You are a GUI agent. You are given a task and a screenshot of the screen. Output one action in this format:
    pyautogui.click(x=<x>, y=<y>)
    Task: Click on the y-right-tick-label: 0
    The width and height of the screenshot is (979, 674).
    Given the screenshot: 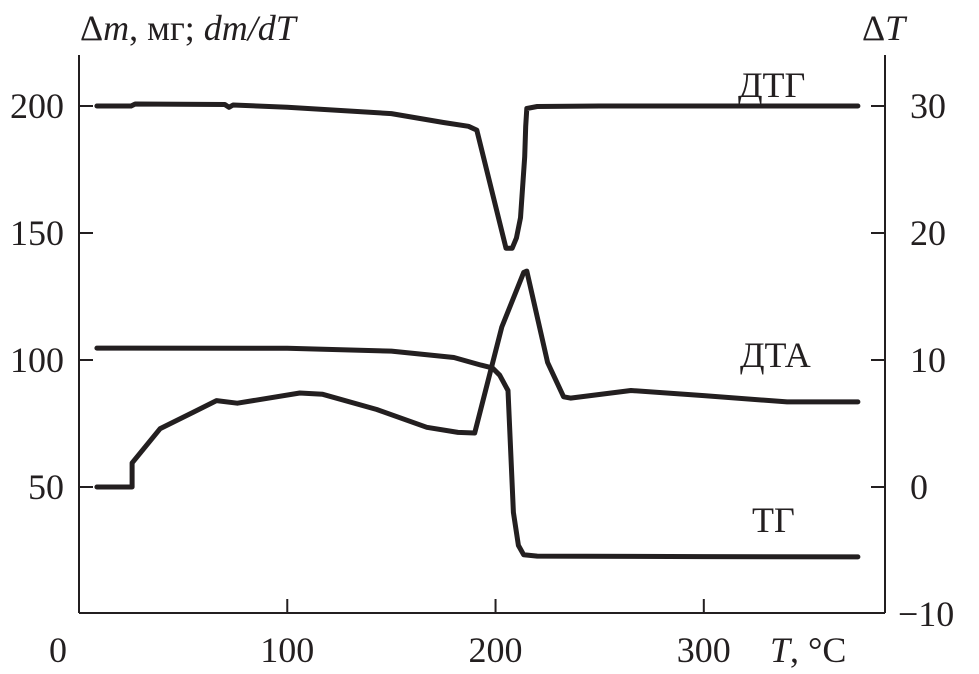 What is the action you would take?
    pyautogui.click(x=919, y=487)
    